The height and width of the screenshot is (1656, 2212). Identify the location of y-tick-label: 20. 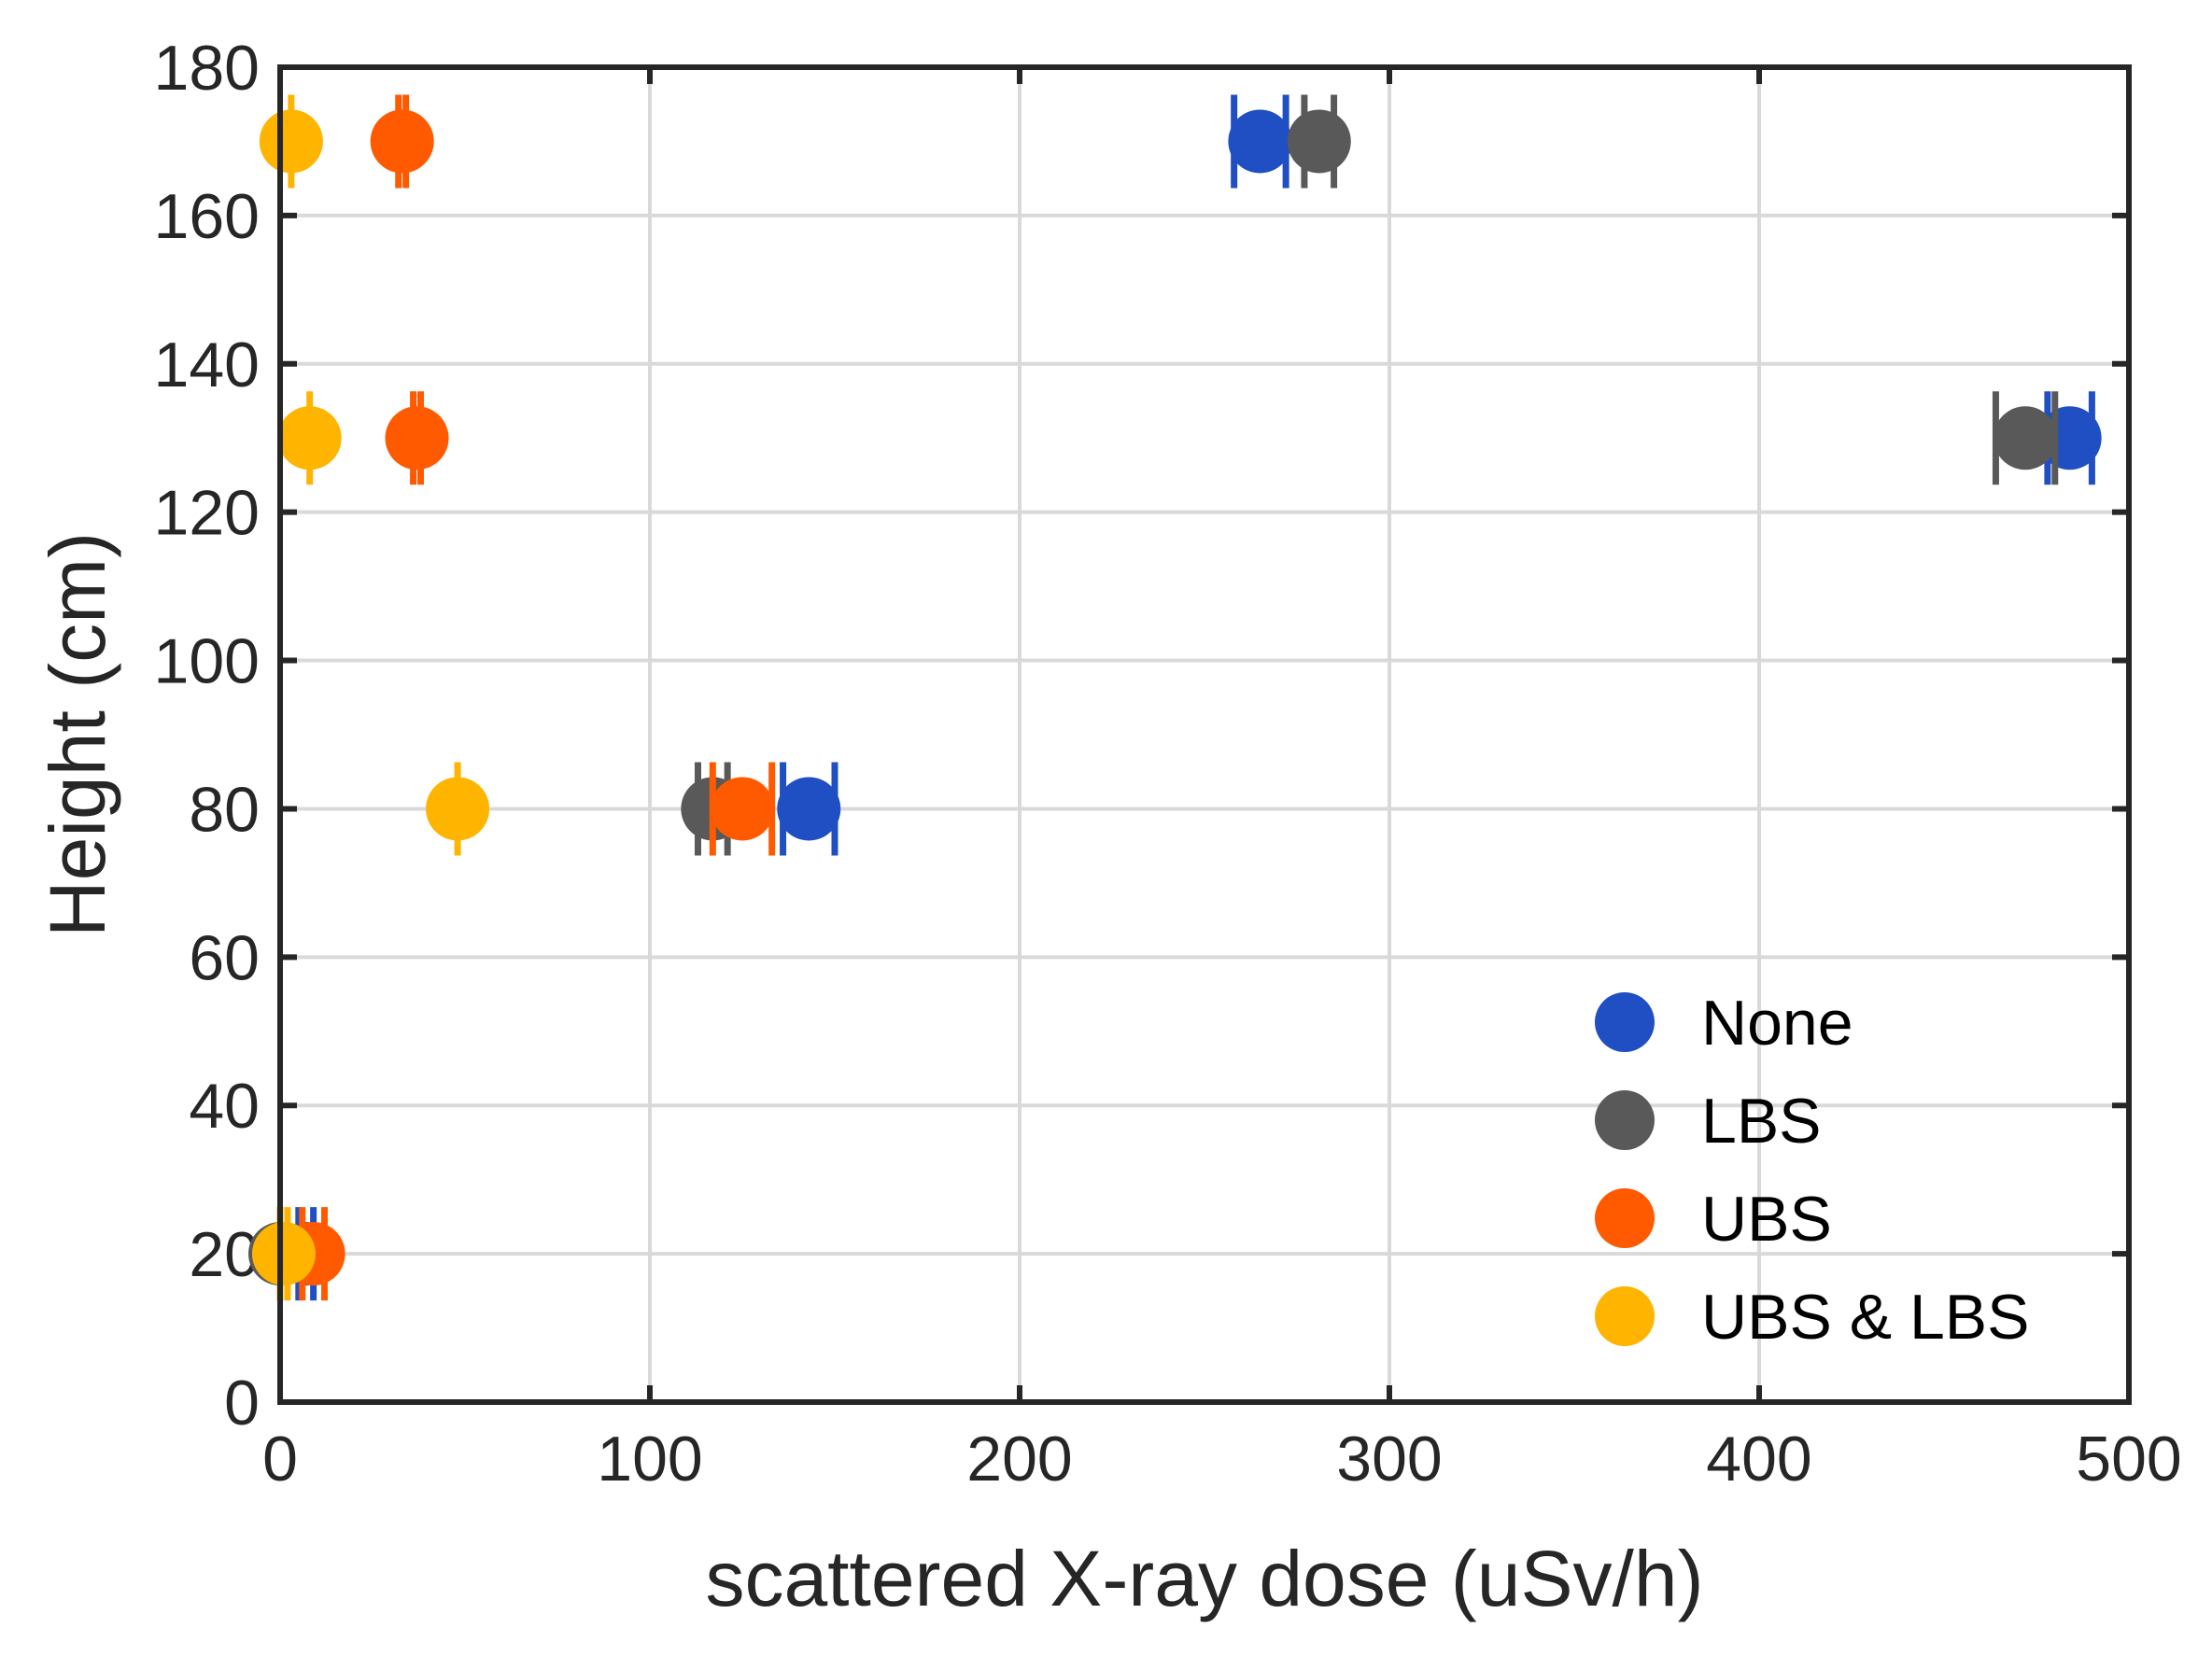
(224, 1255).